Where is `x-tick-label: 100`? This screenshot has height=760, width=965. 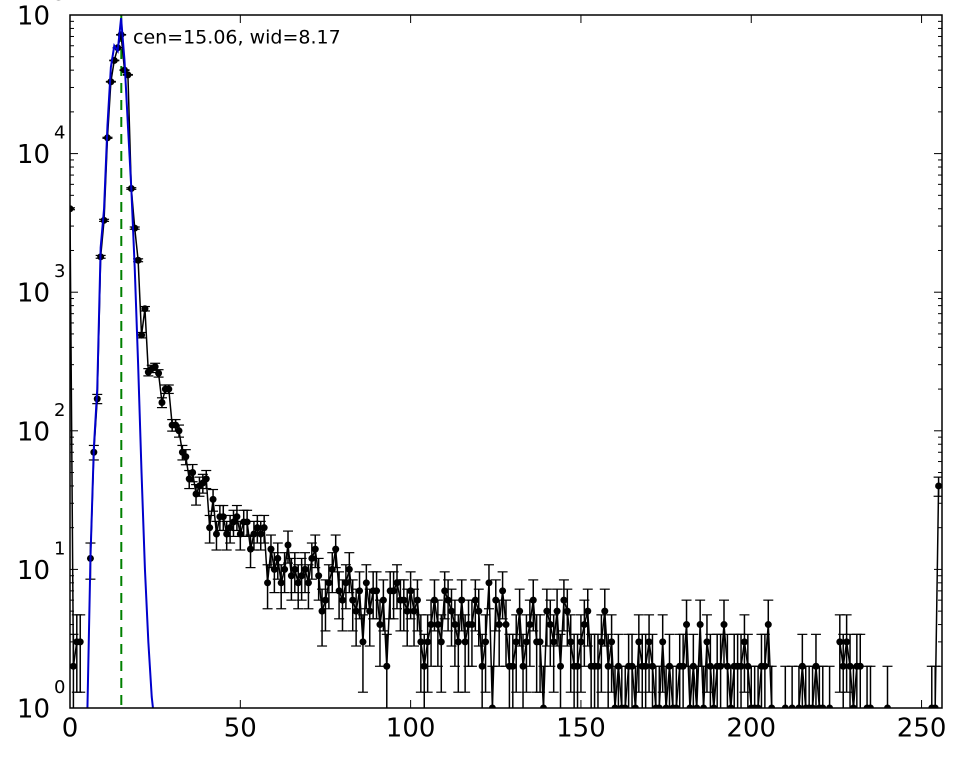
x-tick-label: 100 is located at coordinates (411, 729).